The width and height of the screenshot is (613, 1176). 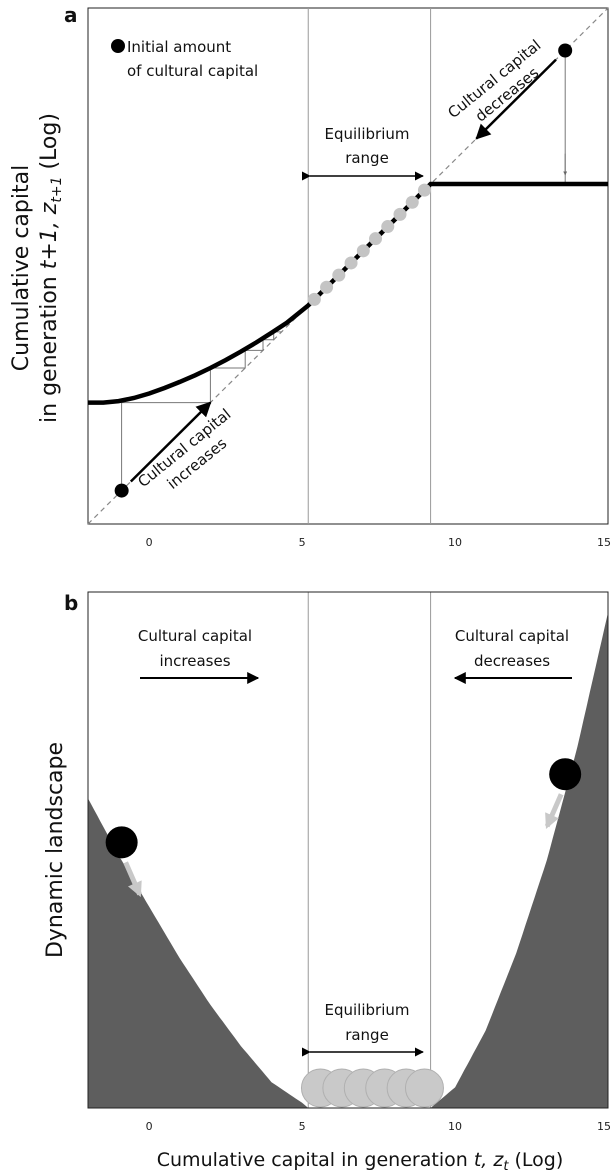 I want to click on panel-b-equilibrium-label-2: range, so click(x=367, y=1035).